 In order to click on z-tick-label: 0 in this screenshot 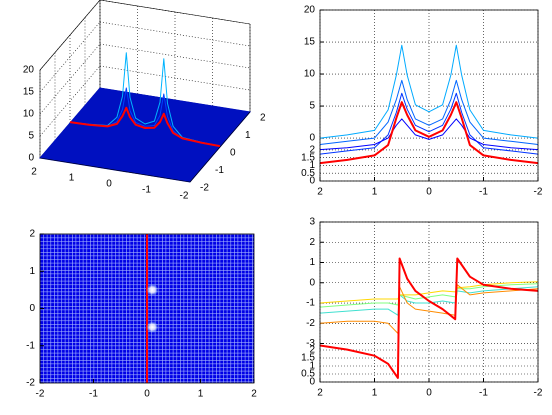, I will do `click(31, 158)`.